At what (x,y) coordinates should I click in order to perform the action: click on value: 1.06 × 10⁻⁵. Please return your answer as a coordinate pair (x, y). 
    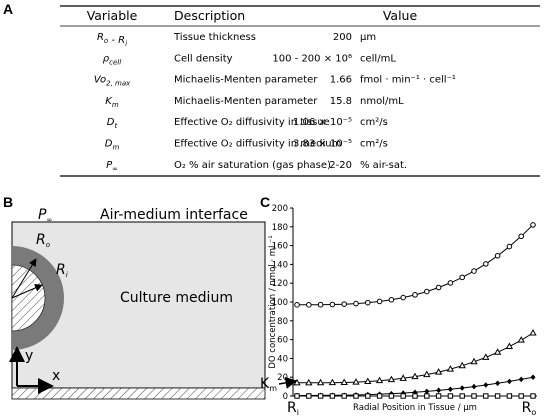
    Looking at the image, I should click on (322, 122).